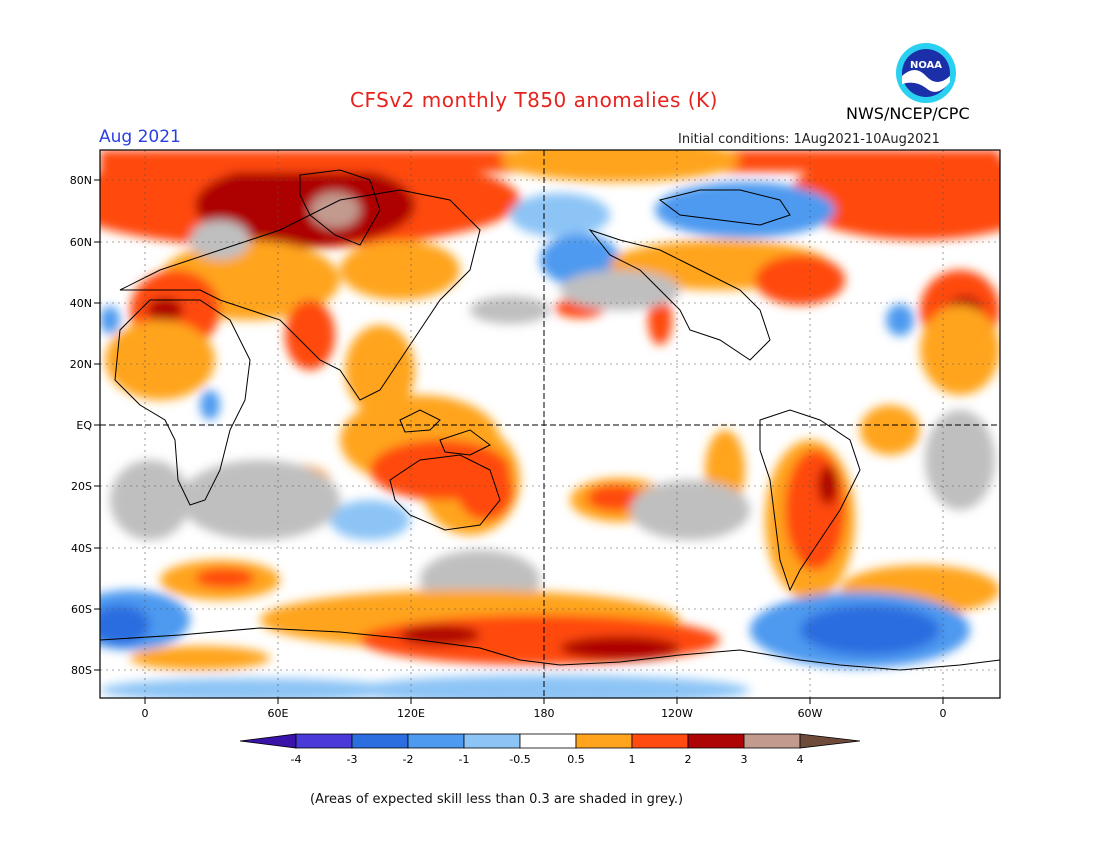 Image resolution: width=1100 pixels, height=850 pixels. Describe the element at coordinates (576, 759) in the screenshot. I see `colorbar-tick: 0.5` at that location.